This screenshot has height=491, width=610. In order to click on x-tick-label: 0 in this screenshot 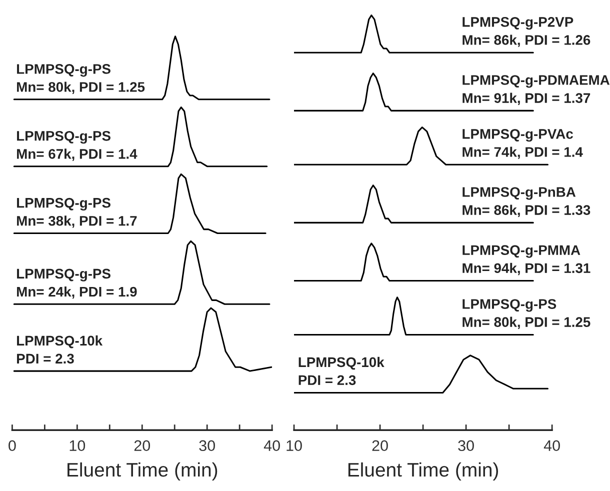, I will do `click(12, 446)`.